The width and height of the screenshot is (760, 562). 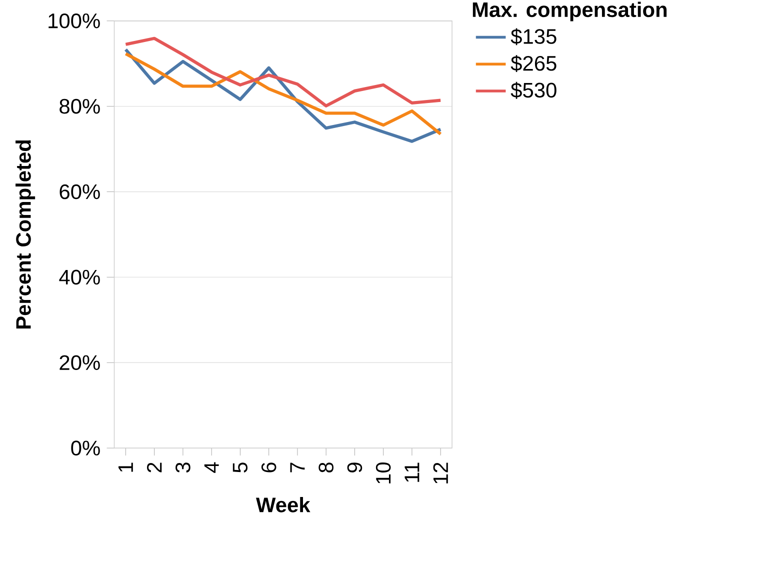 I want to click on y-tick-label: 40%, so click(x=79, y=277).